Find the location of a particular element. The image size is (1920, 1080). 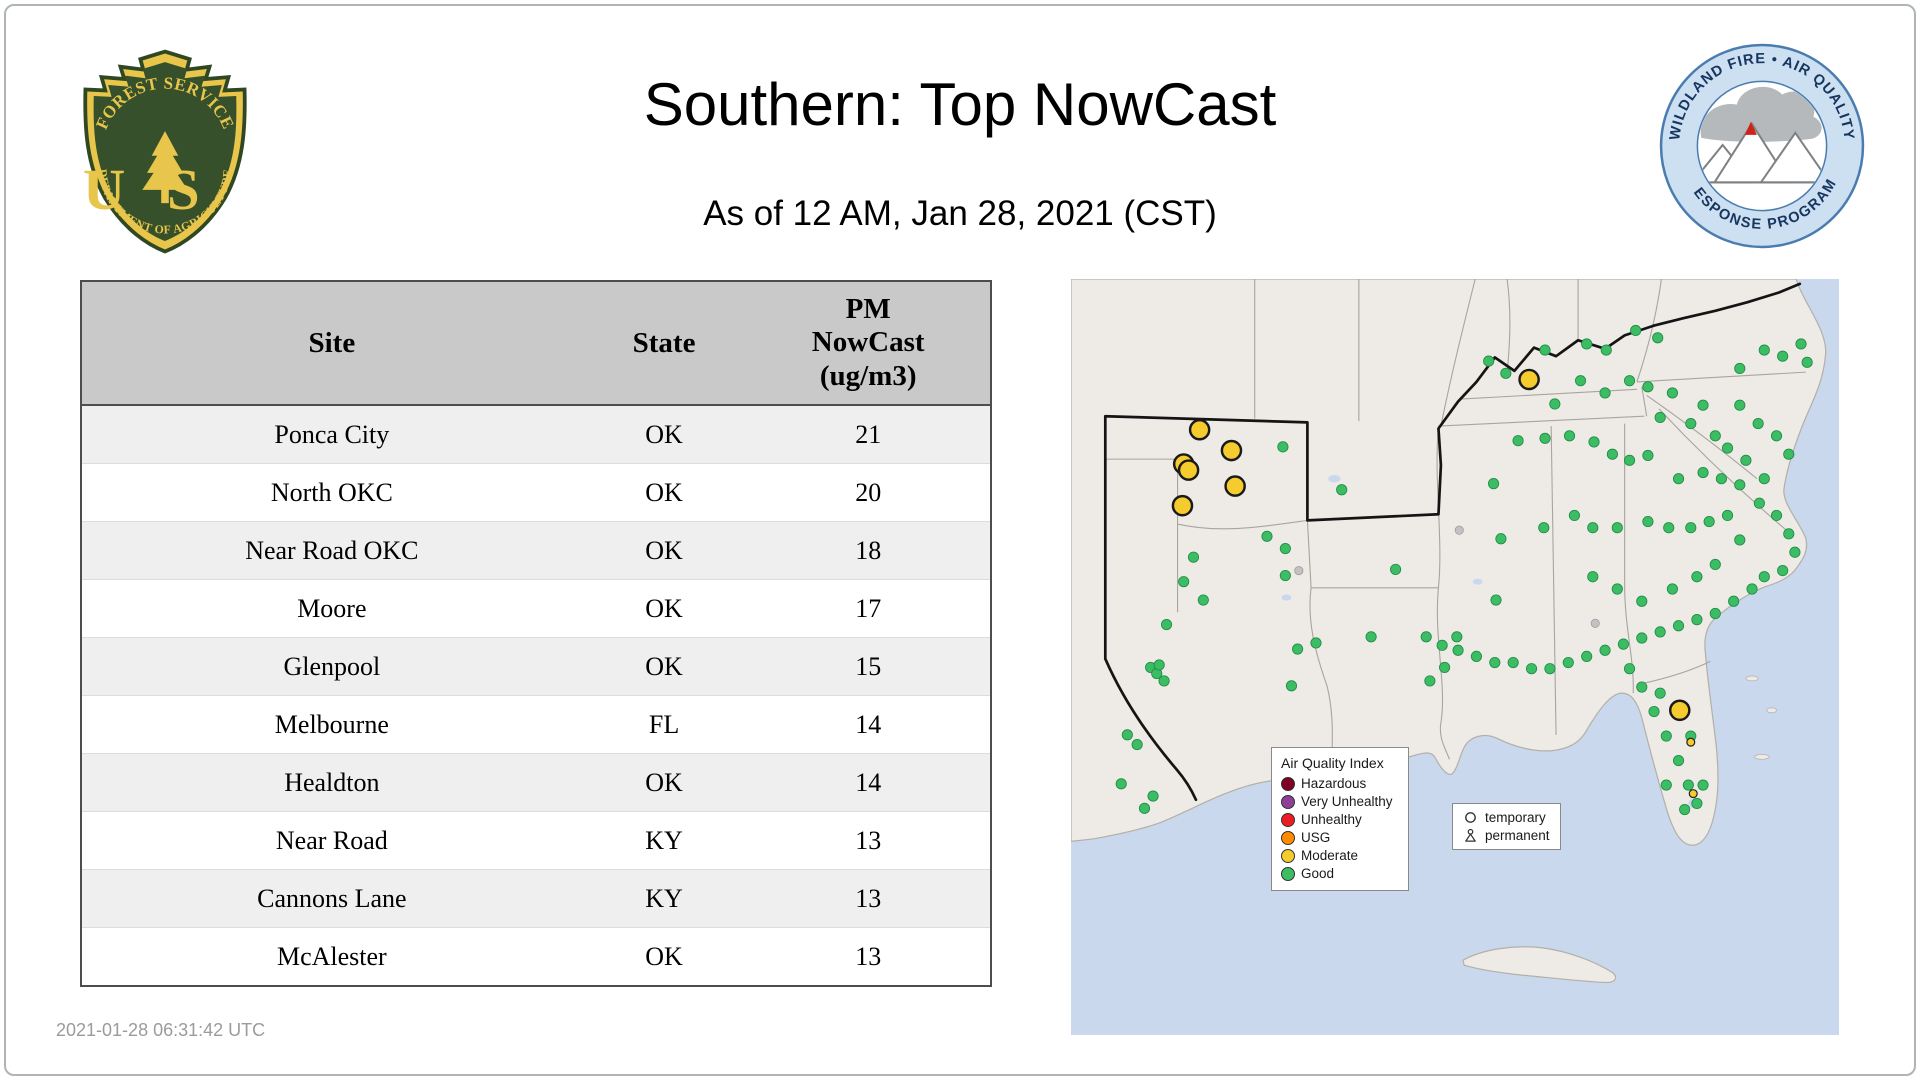

marker-type-legend: temporary permanent is located at coordinates (1506, 826).